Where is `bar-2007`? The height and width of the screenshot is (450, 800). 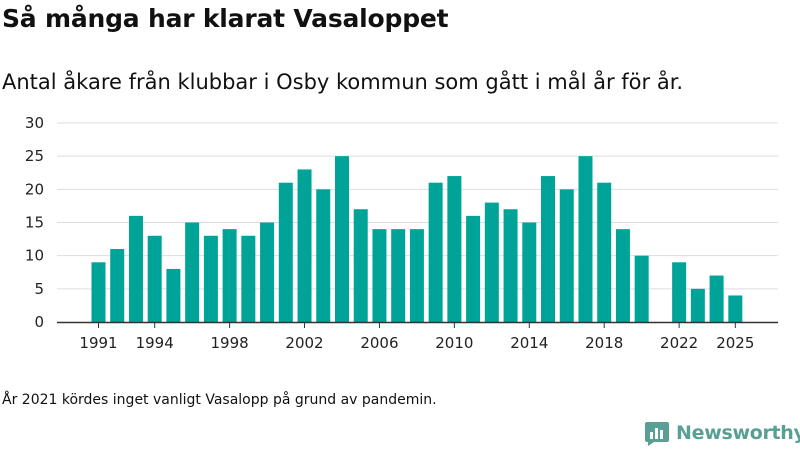
bar-2007 is located at coordinates (398, 275).